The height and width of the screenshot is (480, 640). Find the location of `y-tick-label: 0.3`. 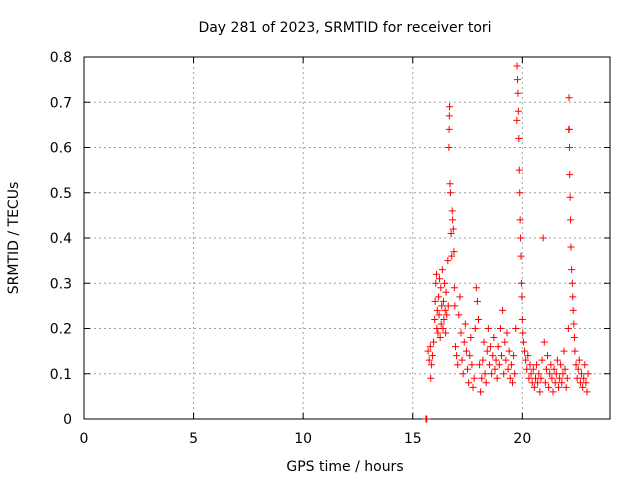

y-tick-label: 0.3 is located at coordinates (61, 284).